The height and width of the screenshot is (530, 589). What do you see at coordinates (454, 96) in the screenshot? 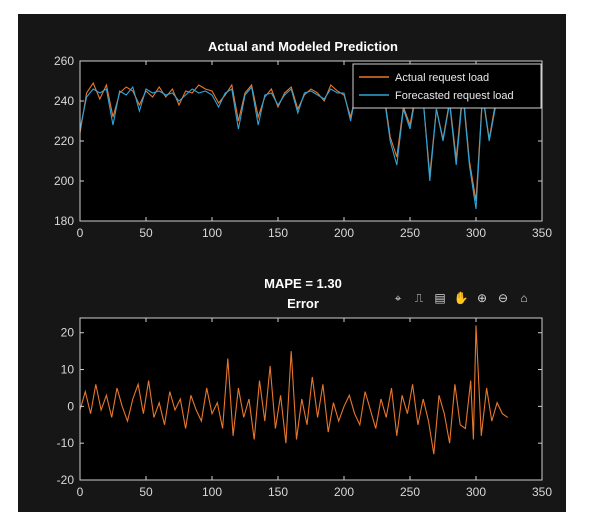
I see `legend-label-forecast: Forecasted request load` at bounding box center [454, 96].